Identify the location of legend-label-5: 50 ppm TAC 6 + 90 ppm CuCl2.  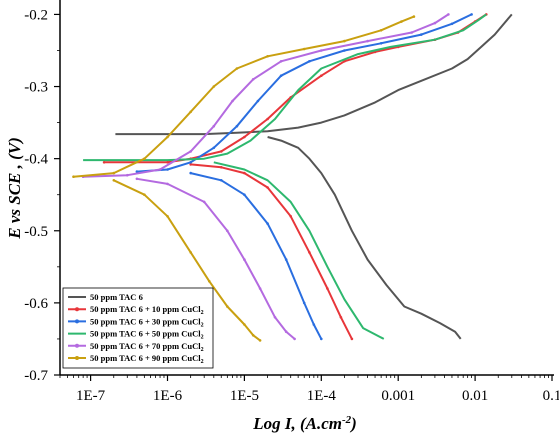
(147, 359).